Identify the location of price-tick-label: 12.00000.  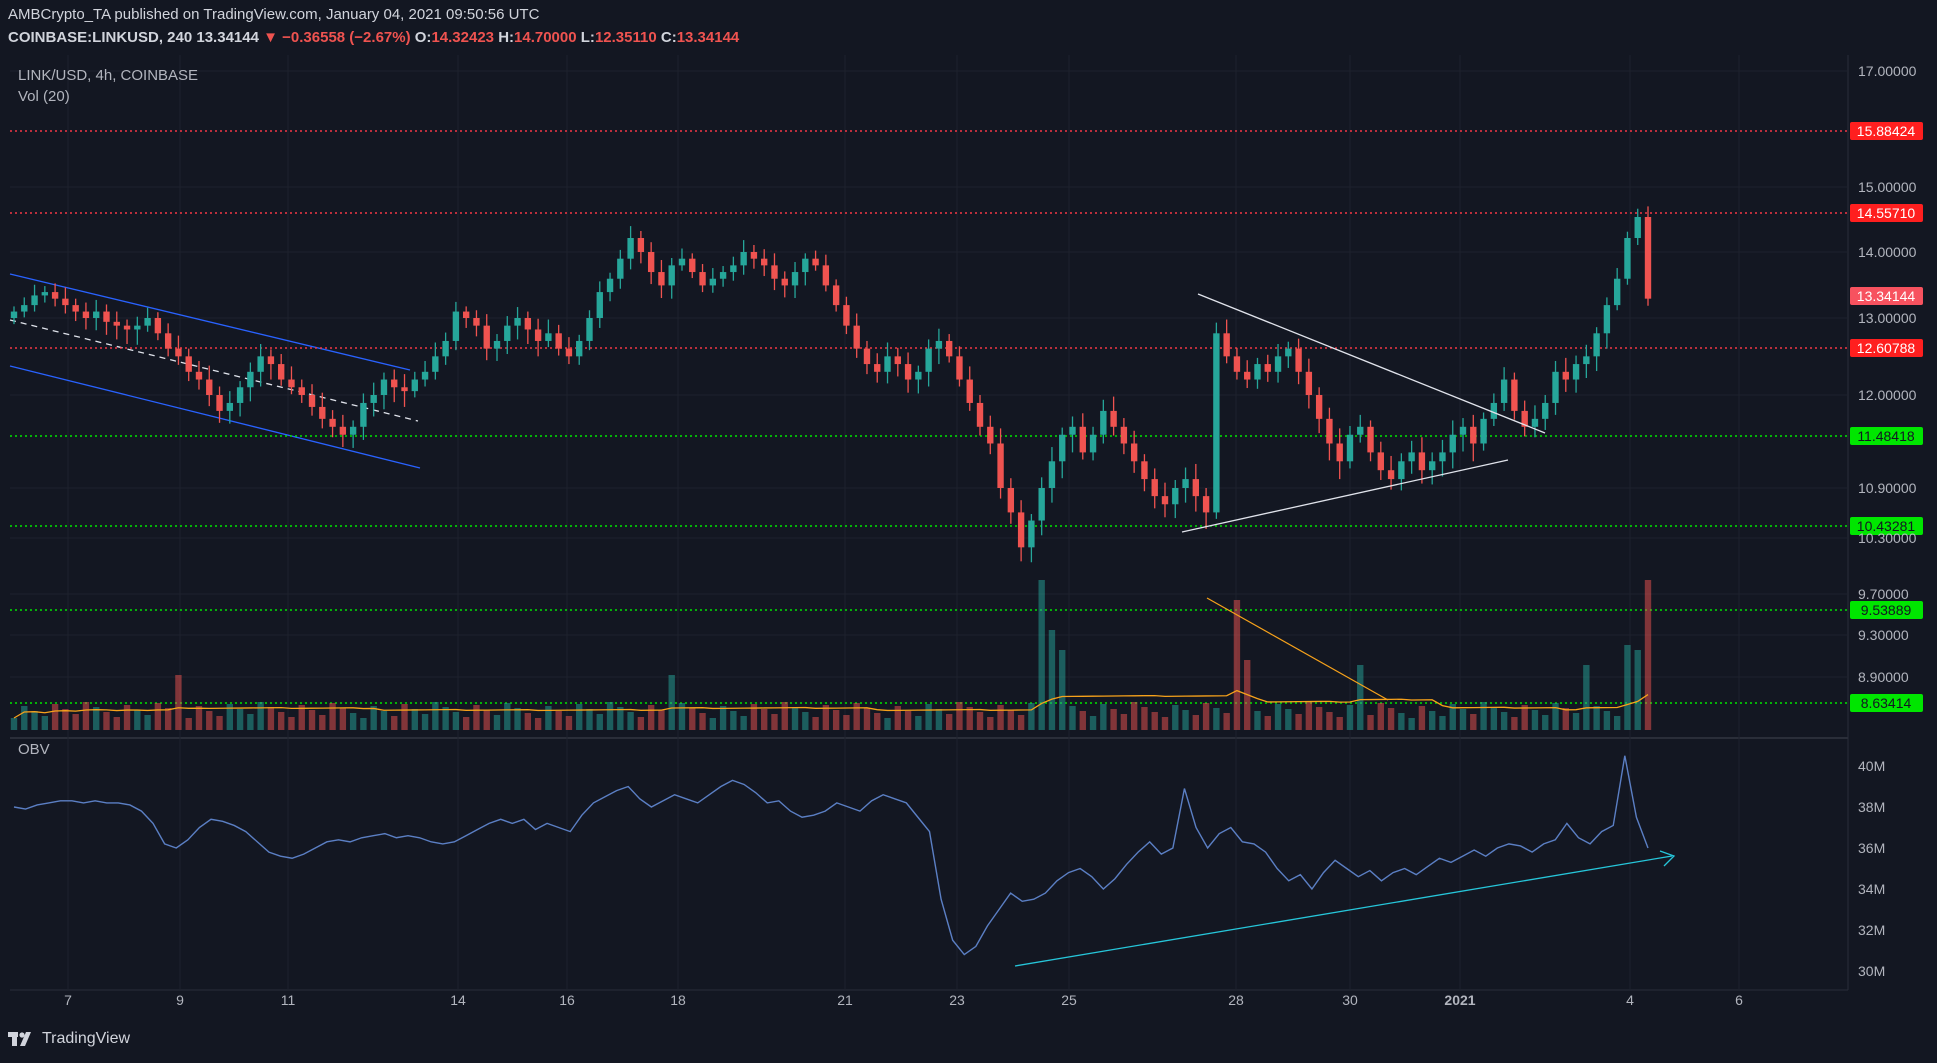
(1887, 395).